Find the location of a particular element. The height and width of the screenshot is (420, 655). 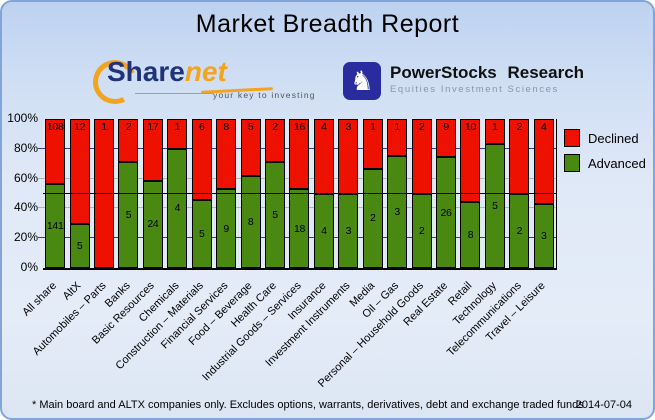

advanced-count-label: 4 is located at coordinates (324, 230).